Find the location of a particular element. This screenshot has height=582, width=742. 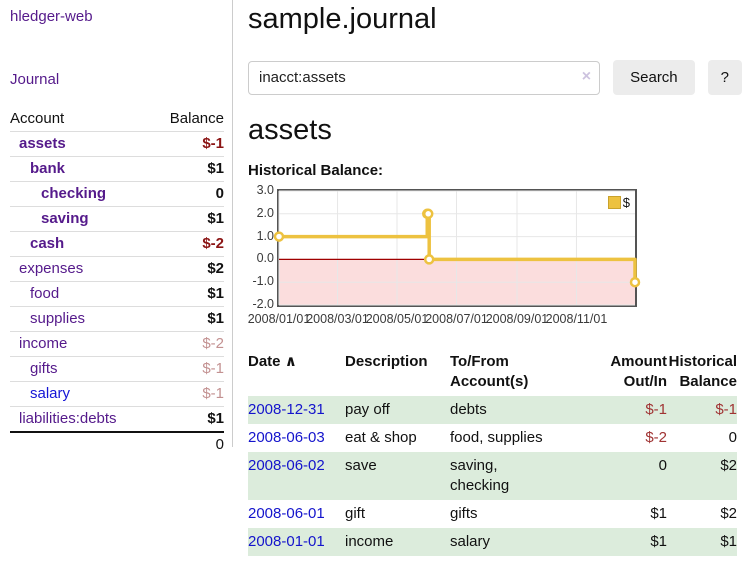

register-cell-date: 2008-06-03 is located at coordinates (296, 438).